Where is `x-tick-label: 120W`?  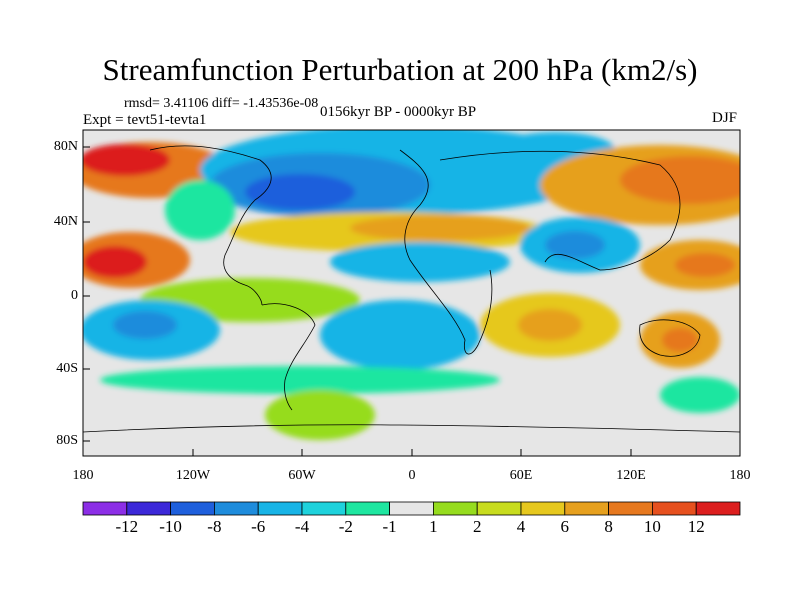
x-tick-label: 120W is located at coordinates (193, 475).